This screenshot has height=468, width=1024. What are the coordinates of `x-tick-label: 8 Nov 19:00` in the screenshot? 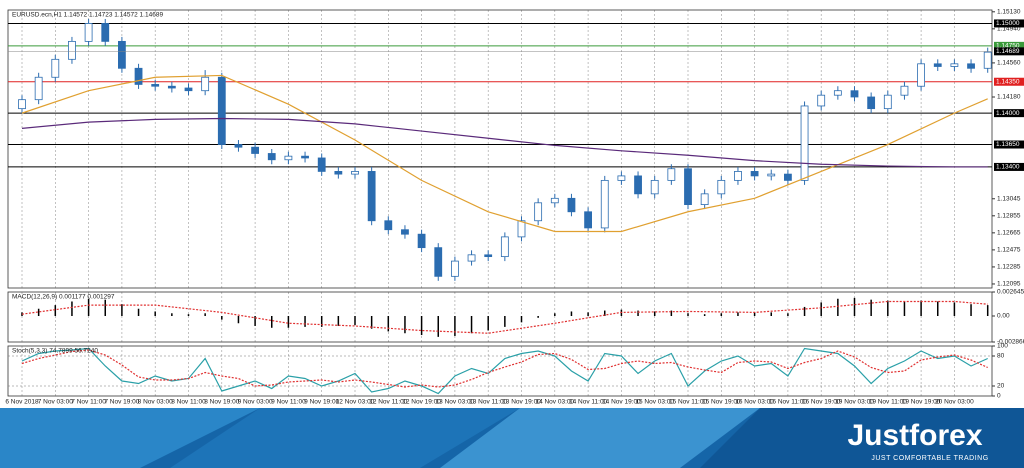 It's located at (221, 402).